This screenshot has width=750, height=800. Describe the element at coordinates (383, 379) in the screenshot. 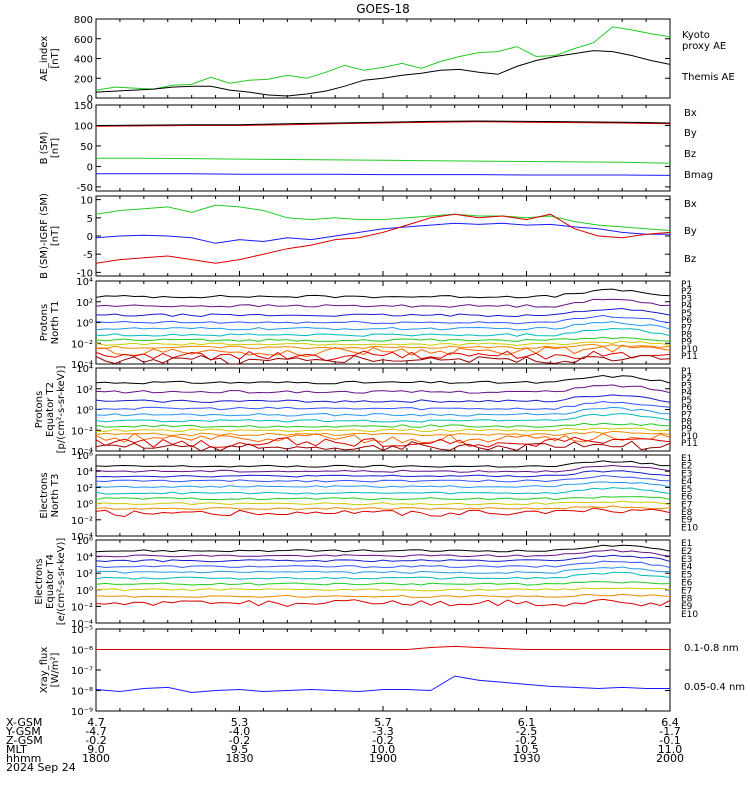

I see `series-line-p1` at that location.